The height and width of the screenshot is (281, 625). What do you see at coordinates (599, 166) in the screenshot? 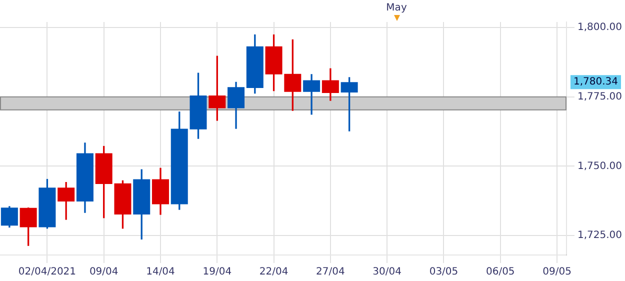
I see `y-tick-label: 1,750.00` at bounding box center [599, 166].